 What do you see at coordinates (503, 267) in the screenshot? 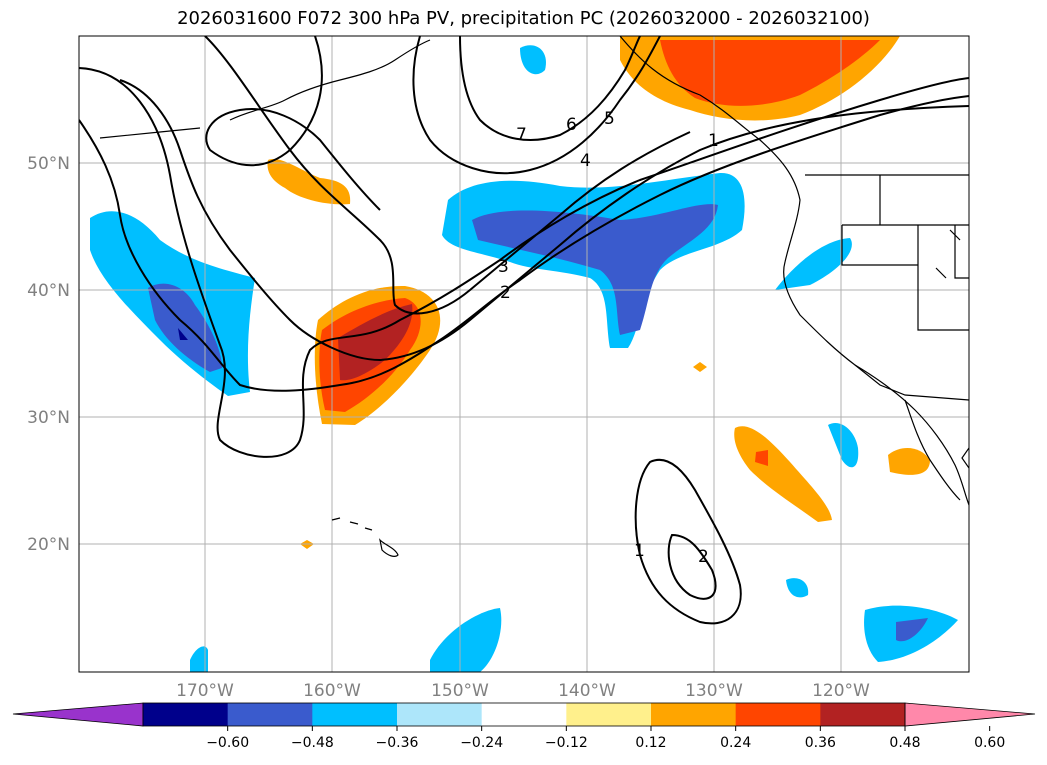
I see `contour-label: 3` at bounding box center [503, 267].